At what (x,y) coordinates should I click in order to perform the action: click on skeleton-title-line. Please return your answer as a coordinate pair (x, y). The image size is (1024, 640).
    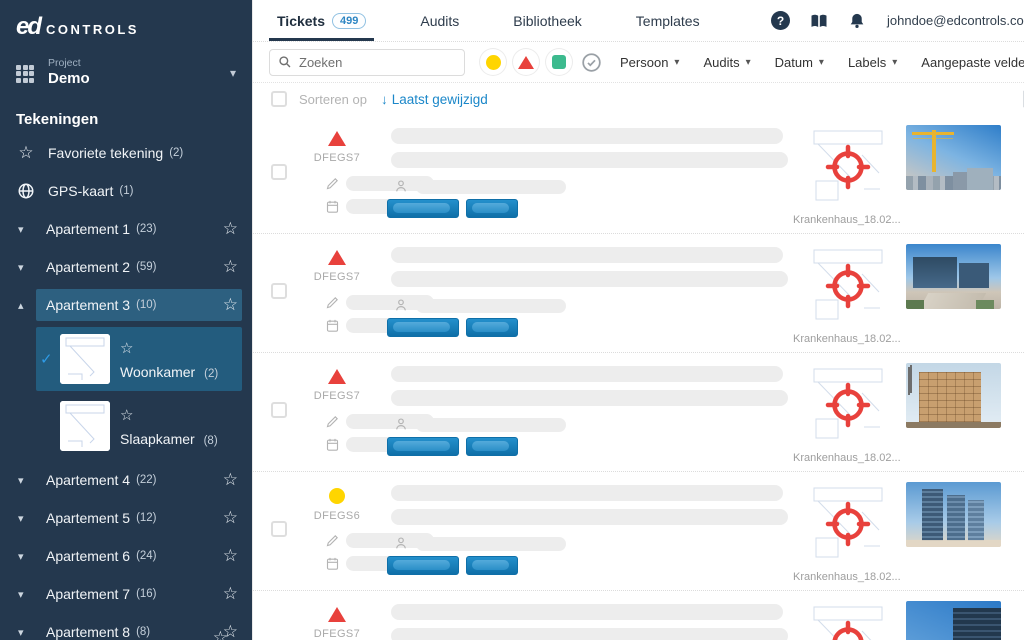
    Looking at the image, I should click on (589, 634).